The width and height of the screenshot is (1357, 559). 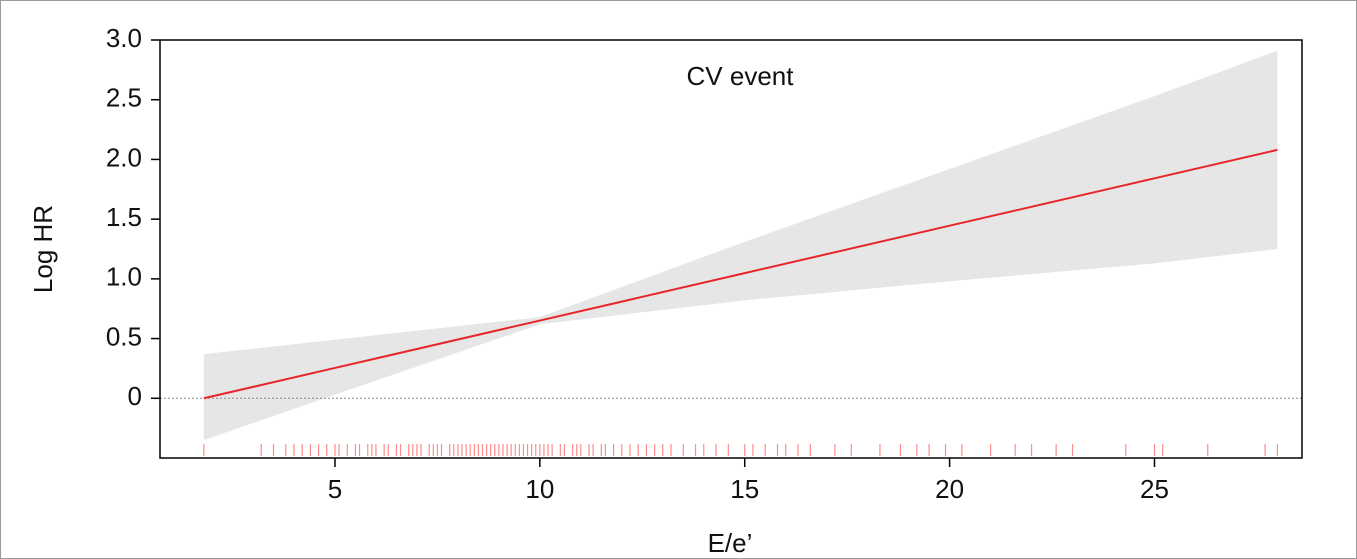 What do you see at coordinates (741, 76) in the screenshot?
I see `chart-title: CV event` at bounding box center [741, 76].